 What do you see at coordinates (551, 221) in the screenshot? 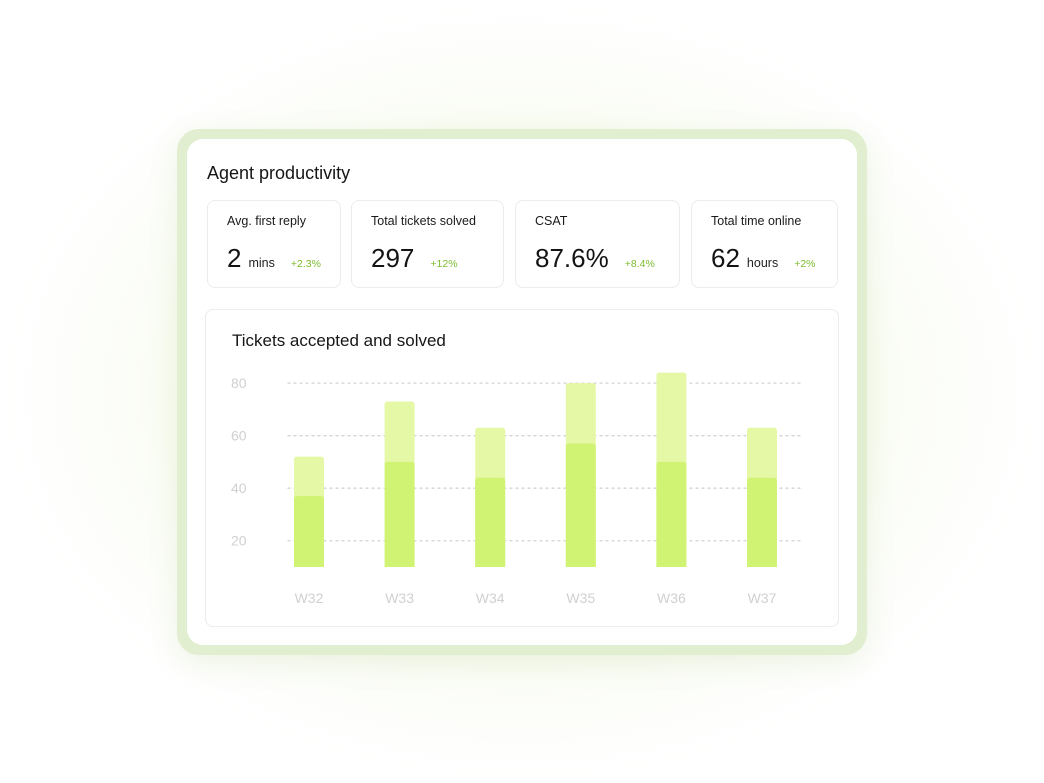
I see `metric-label: CSAT` at bounding box center [551, 221].